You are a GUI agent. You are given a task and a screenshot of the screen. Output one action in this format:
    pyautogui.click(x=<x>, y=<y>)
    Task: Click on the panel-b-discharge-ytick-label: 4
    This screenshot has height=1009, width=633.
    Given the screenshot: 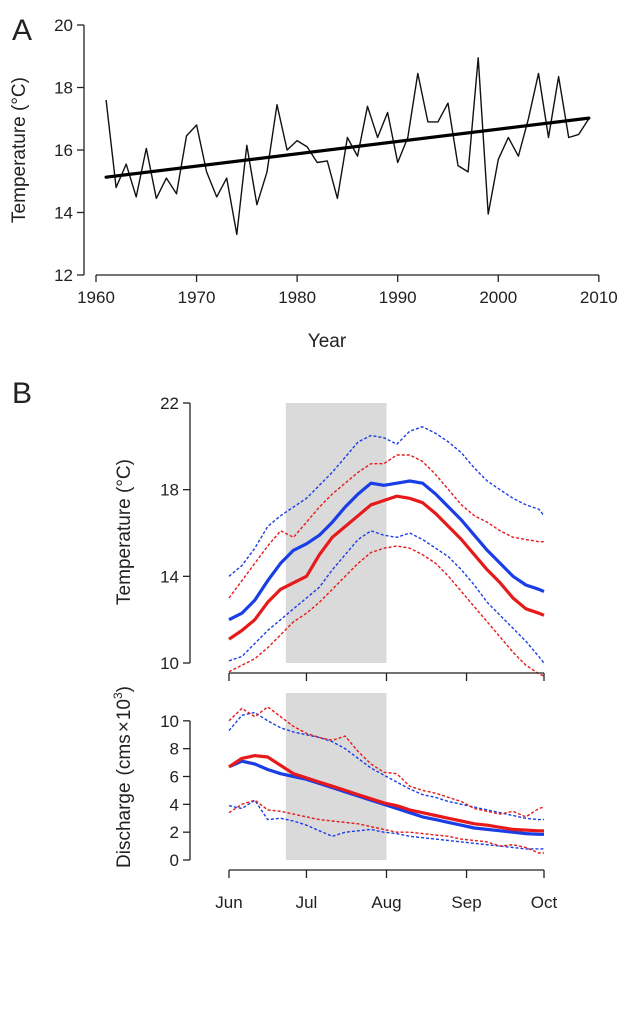 What is the action you would take?
    pyautogui.click(x=174, y=804)
    